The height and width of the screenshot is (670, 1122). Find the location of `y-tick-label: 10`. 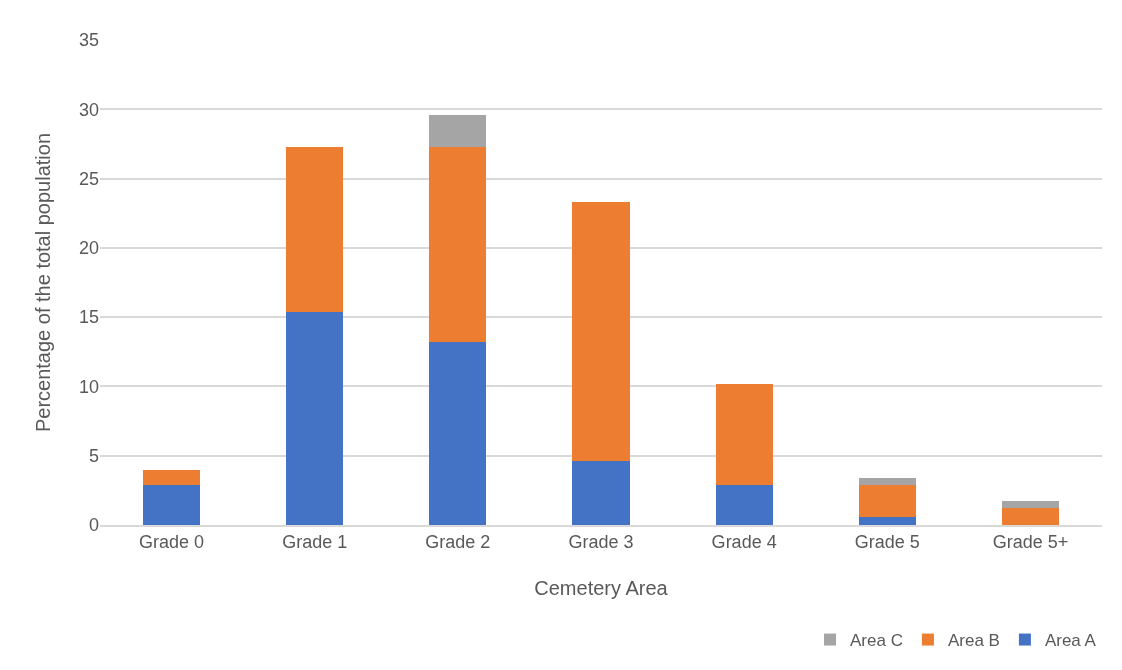

y-tick-label: 10 is located at coordinates (88, 386).